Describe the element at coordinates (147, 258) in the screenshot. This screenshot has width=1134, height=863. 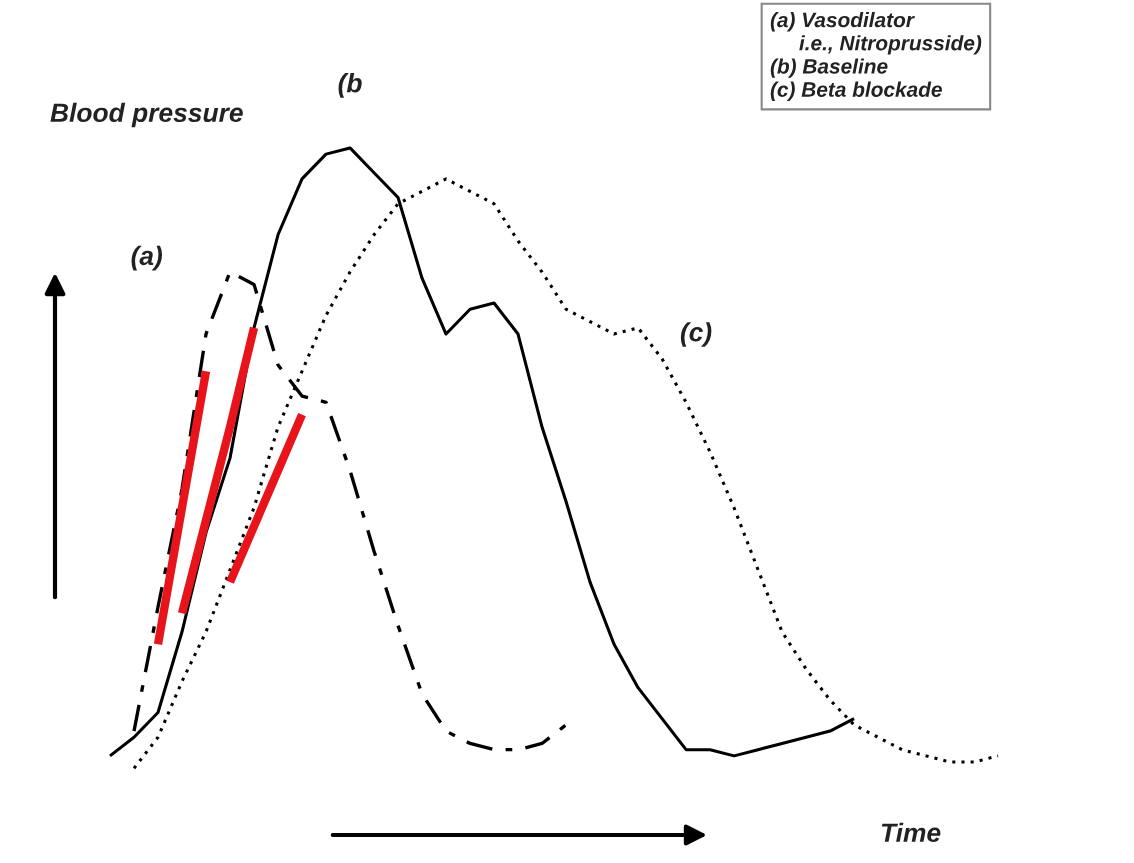
I see `text: (a)` at that location.